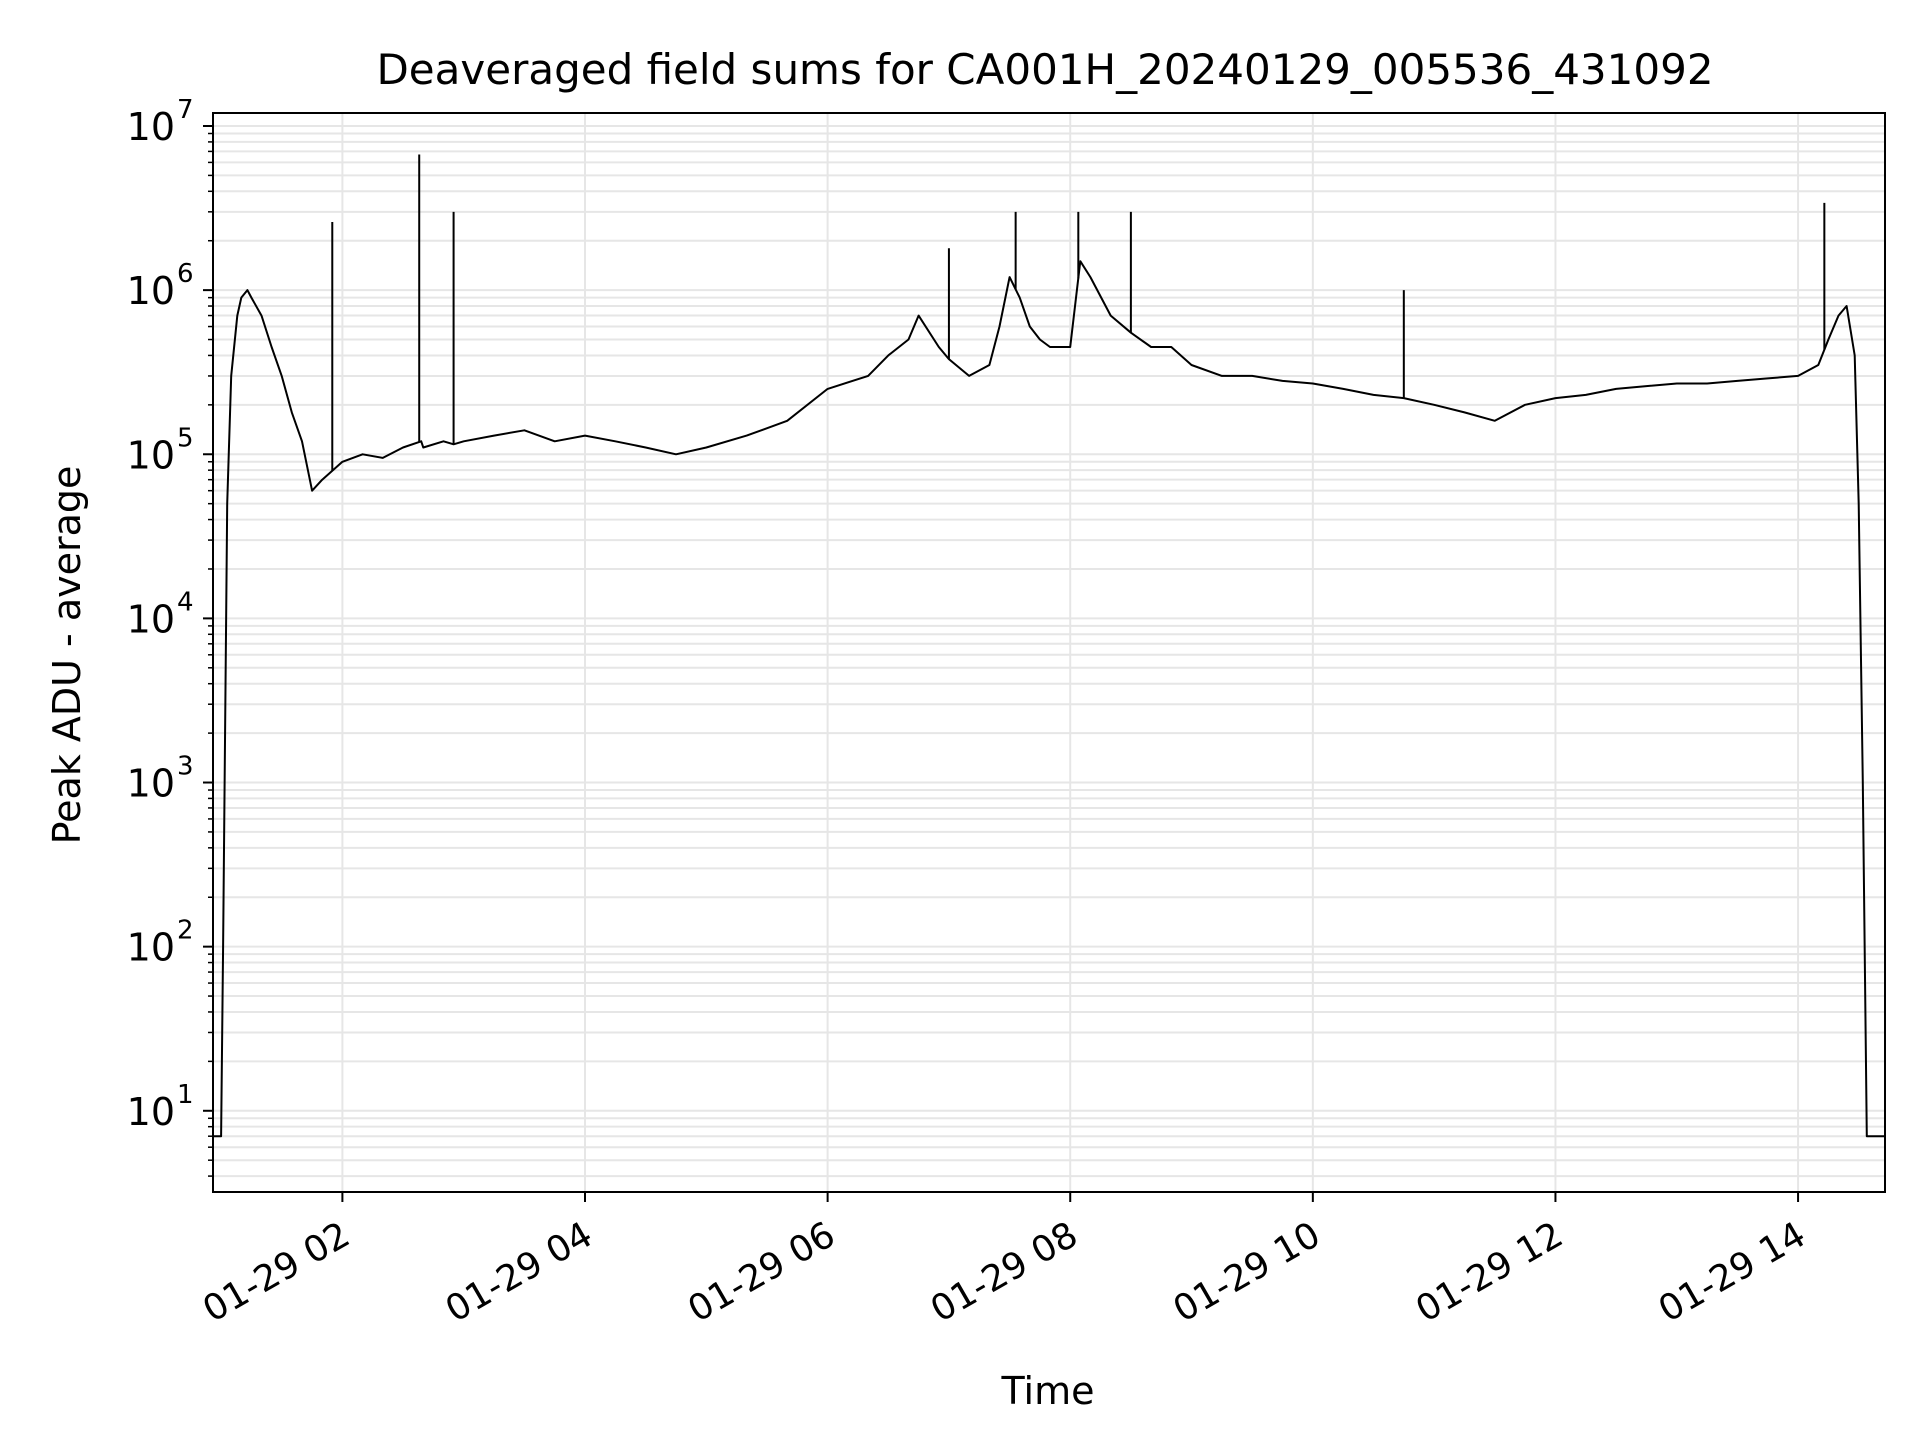 This screenshot has width=1920, height=1444. Describe the element at coordinates (519, 1272) in the screenshot. I see `x-tick-label: 01-29 04` at that location.